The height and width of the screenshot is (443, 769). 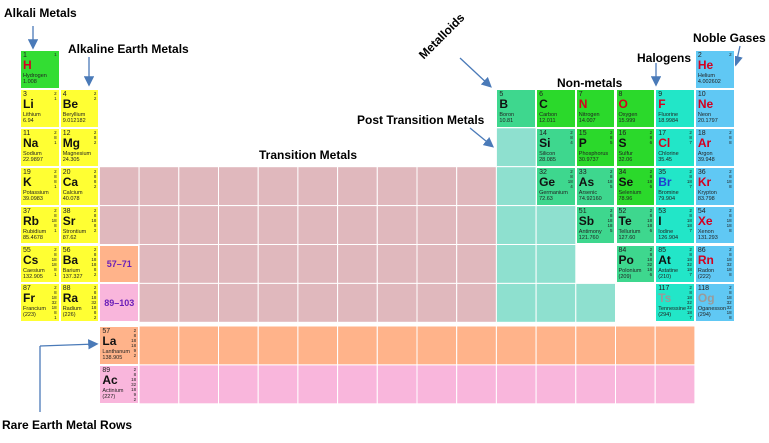 I want to click on element-shells: 1, so click(x=55, y=54).